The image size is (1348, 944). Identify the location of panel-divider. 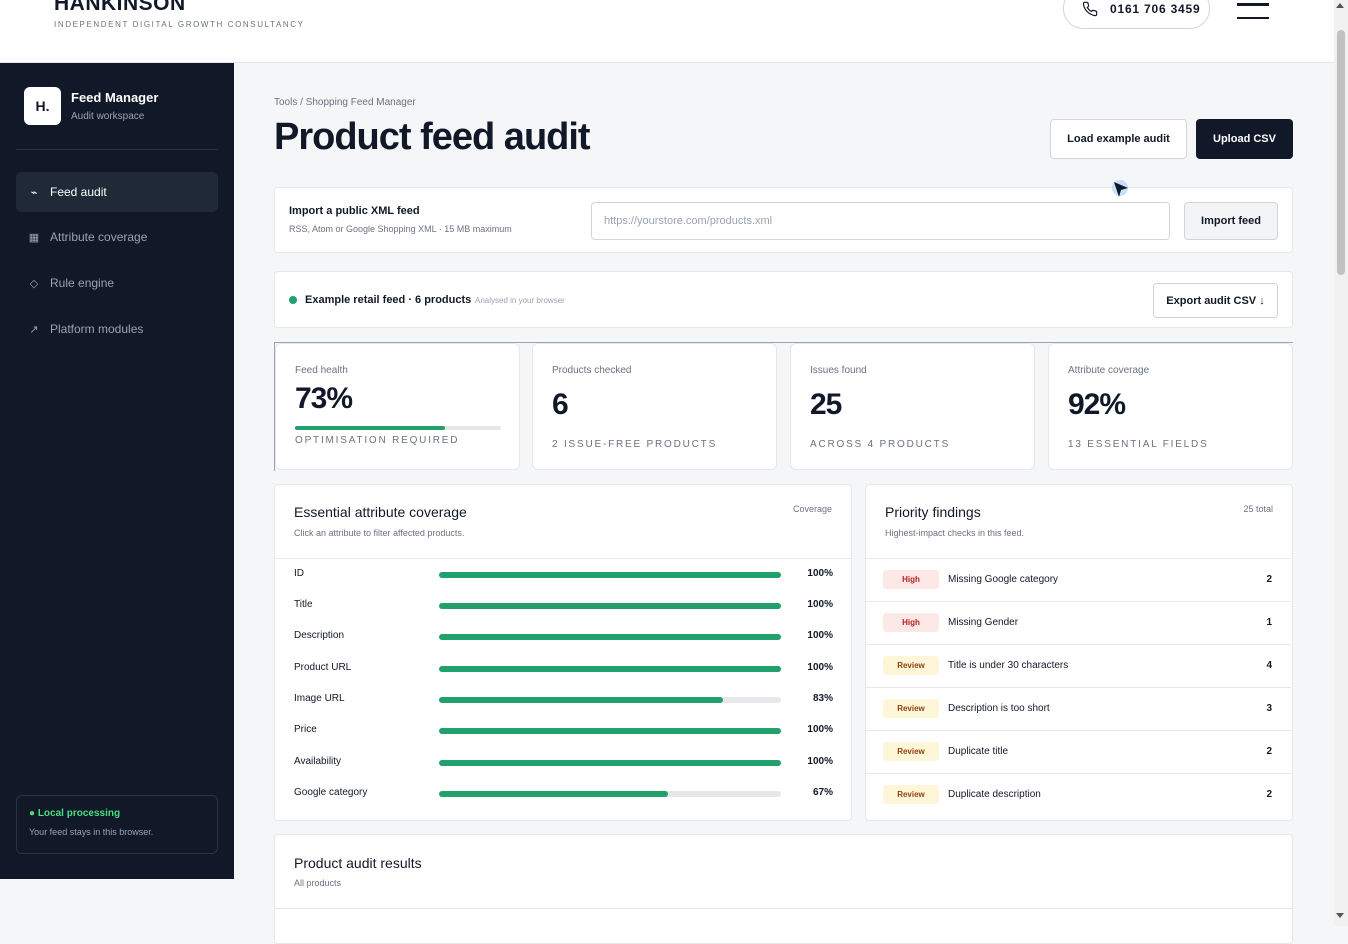
(563, 558).